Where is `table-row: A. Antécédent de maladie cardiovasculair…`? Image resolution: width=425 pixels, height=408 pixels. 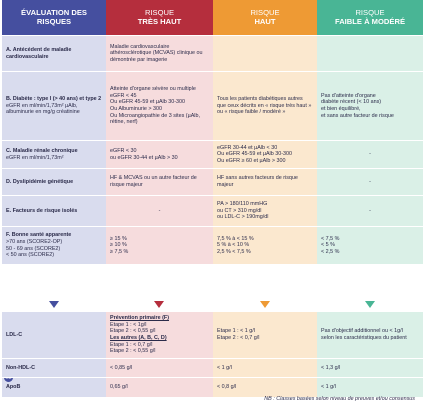
table-row: A. Antécédent de maladie cardiovasculair… is located at coordinates (212, 54).